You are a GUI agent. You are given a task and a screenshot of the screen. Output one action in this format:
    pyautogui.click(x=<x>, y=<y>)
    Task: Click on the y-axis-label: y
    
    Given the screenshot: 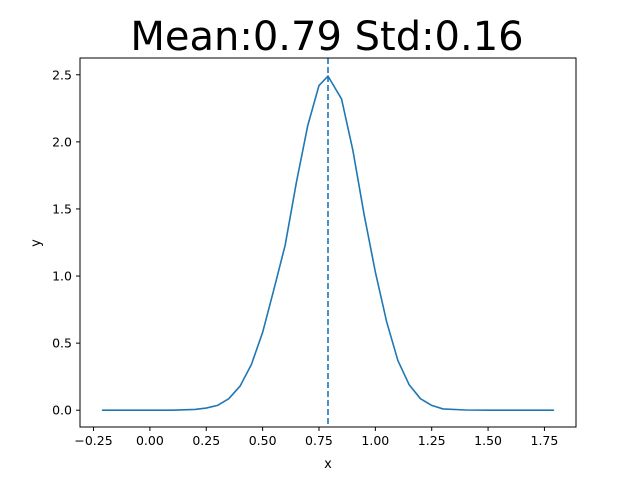 What is the action you would take?
    pyautogui.click(x=36, y=243)
    